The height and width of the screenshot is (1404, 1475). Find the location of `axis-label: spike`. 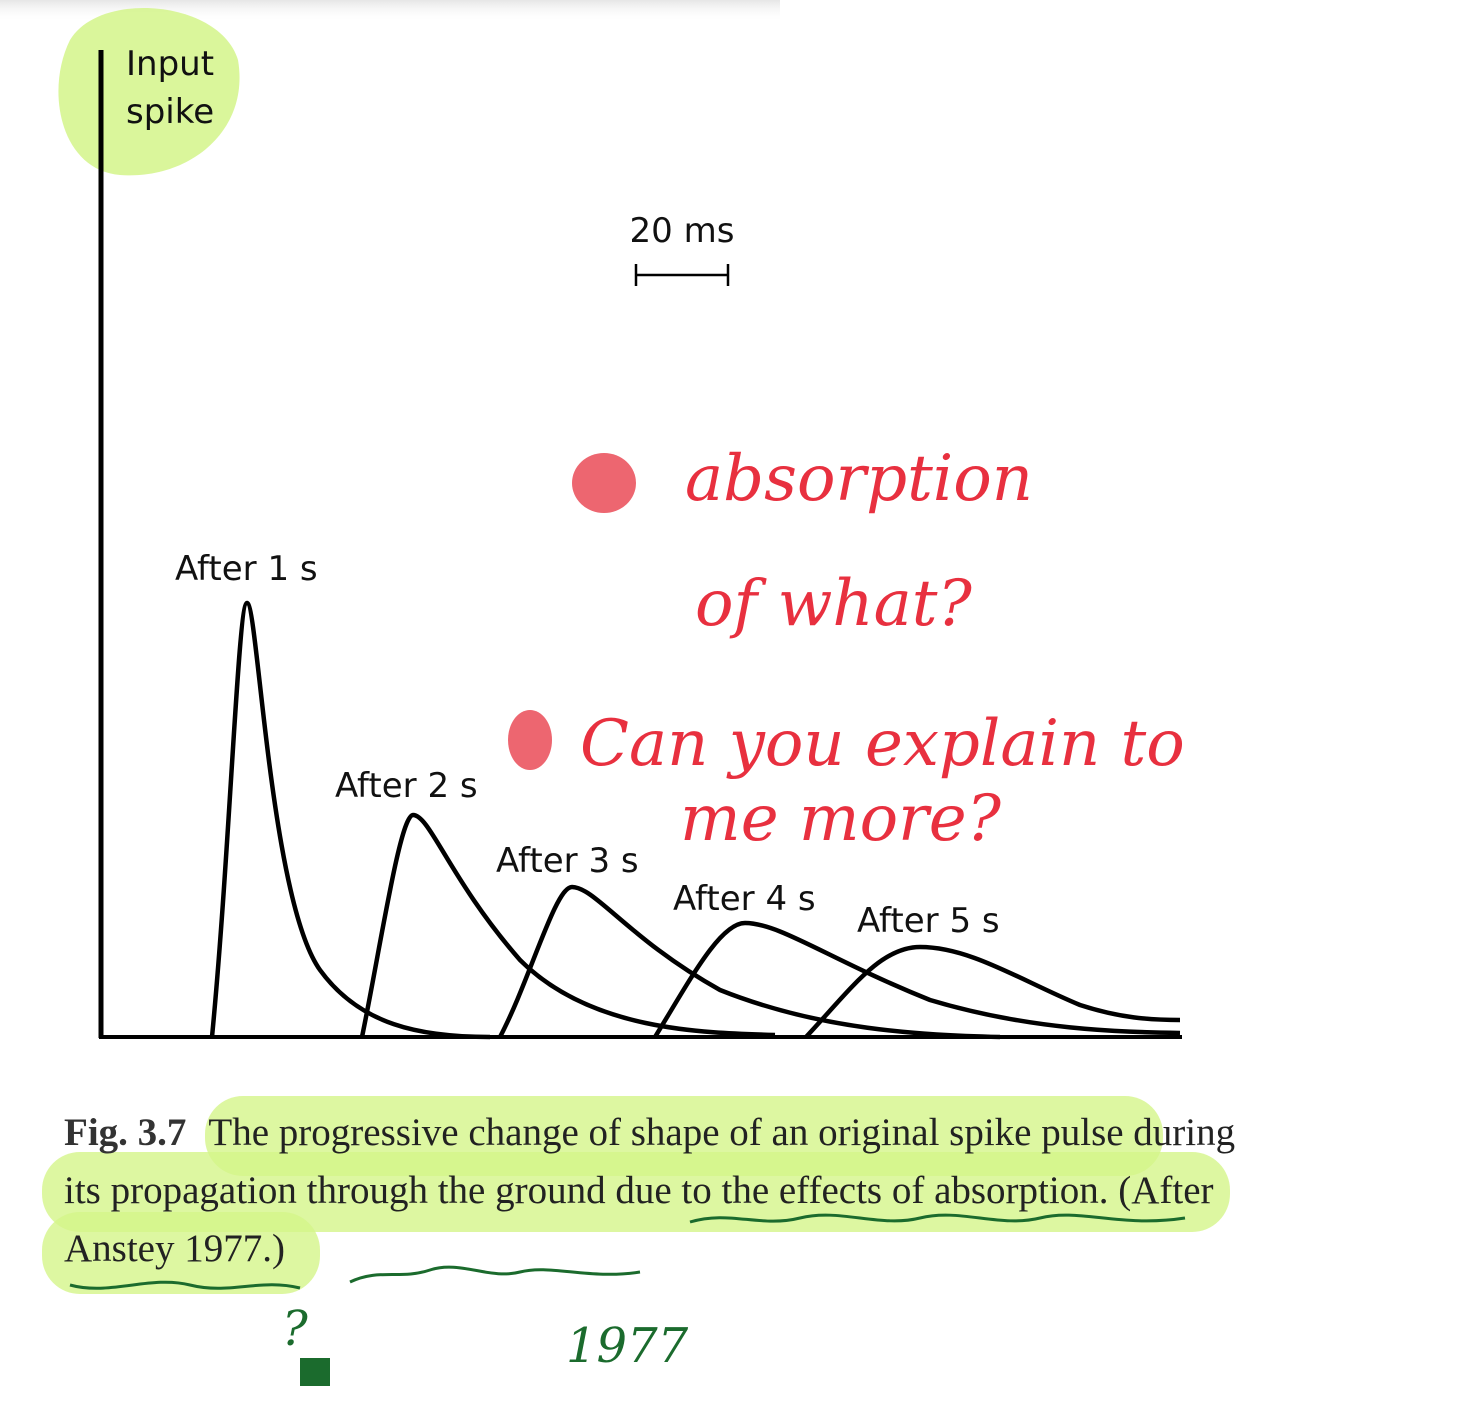

axis-label: spike is located at coordinates (170, 112).